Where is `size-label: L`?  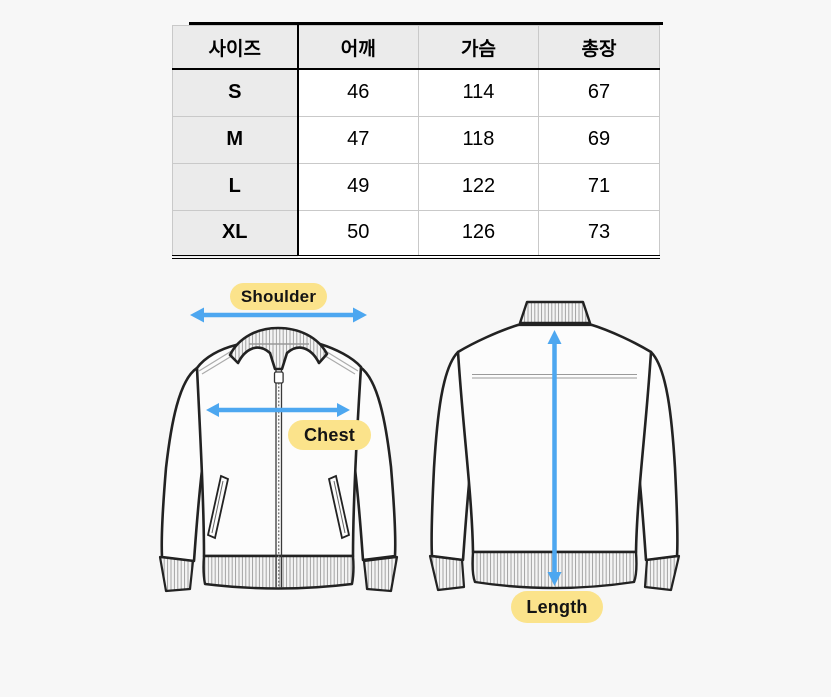 size-label: L is located at coordinates (235, 186).